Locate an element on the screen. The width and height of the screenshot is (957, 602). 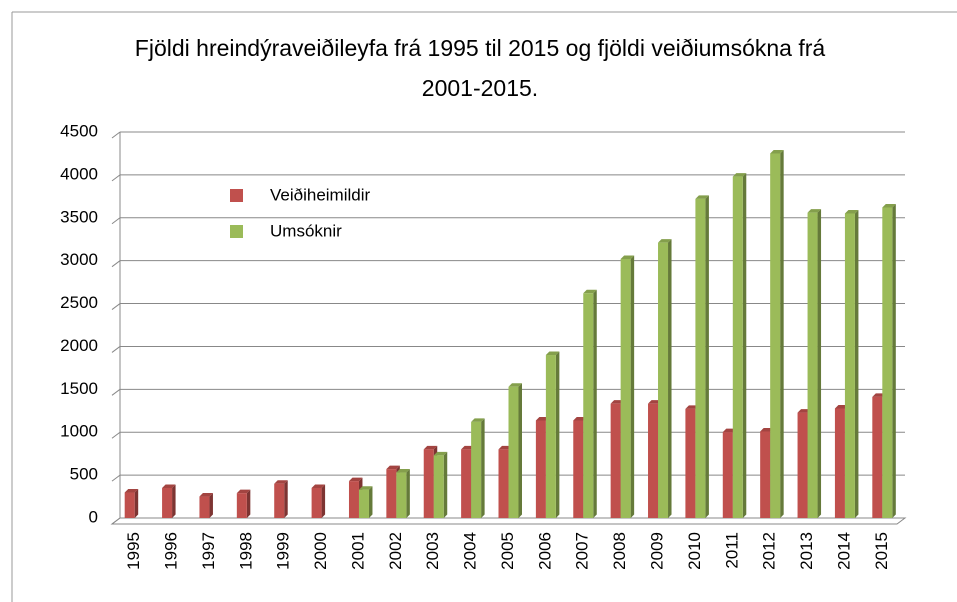
x-tick-label: 2007 is located at coordinates (582, 551).